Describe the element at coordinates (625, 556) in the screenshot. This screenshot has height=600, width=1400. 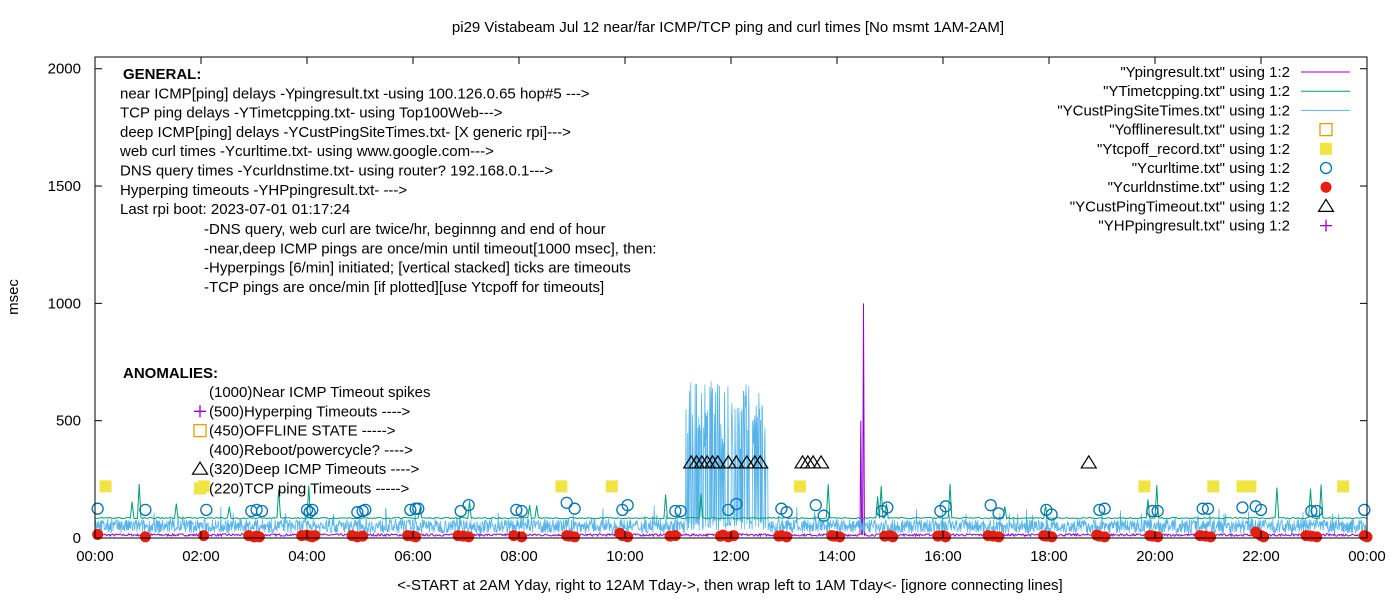
I see `x-tick-label: 10:00` at that location.